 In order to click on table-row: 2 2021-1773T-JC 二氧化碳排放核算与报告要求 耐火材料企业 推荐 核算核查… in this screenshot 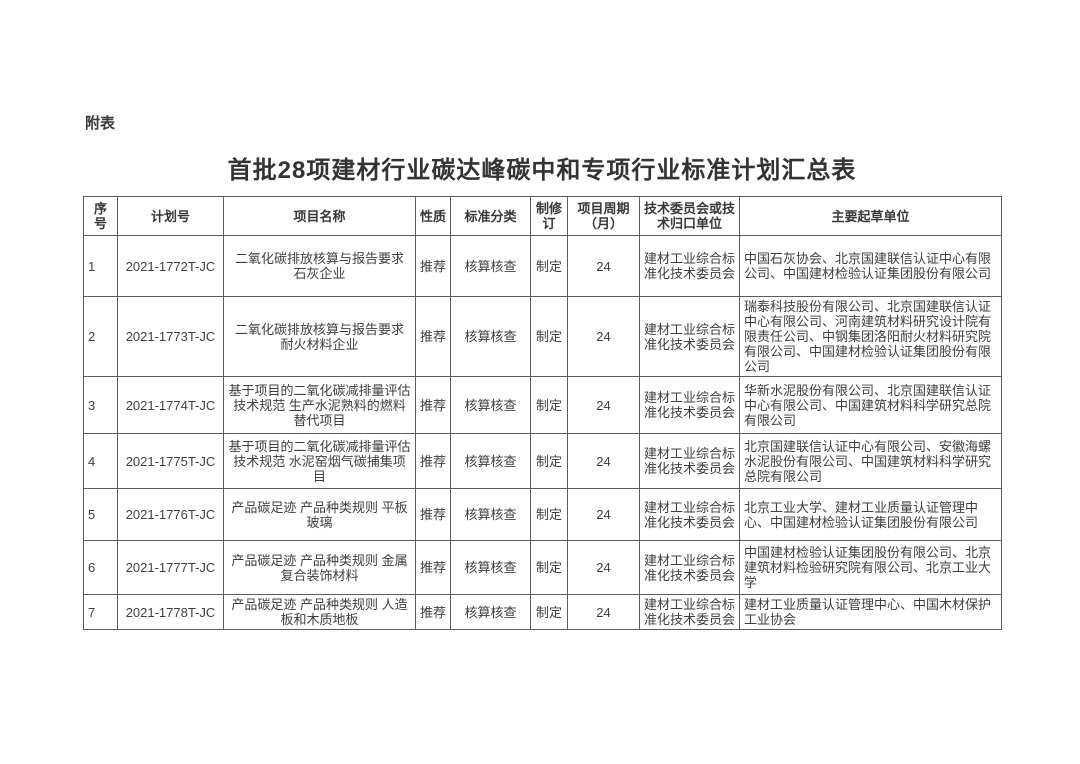, I will do `click(542, 336)`.